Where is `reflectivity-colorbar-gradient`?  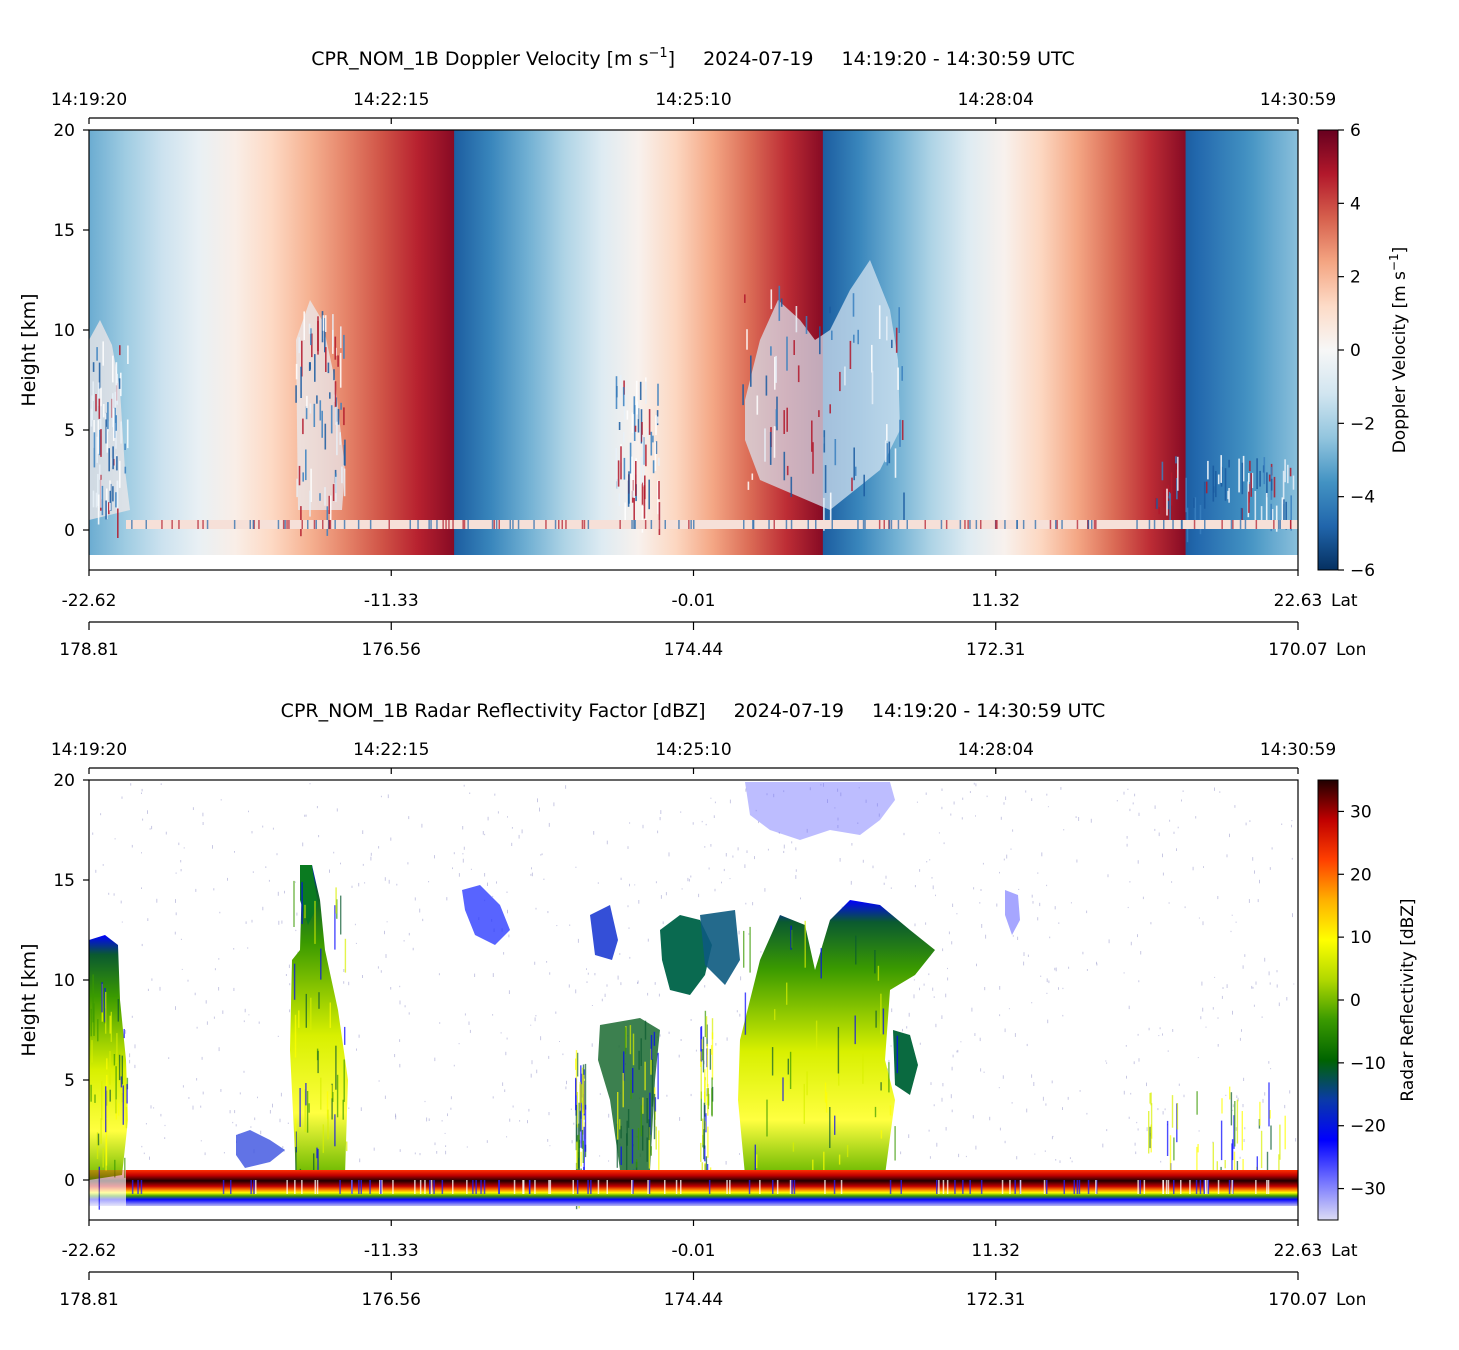
reflectivity-colorbar-gradient is located at coordinates (1328, 1000).